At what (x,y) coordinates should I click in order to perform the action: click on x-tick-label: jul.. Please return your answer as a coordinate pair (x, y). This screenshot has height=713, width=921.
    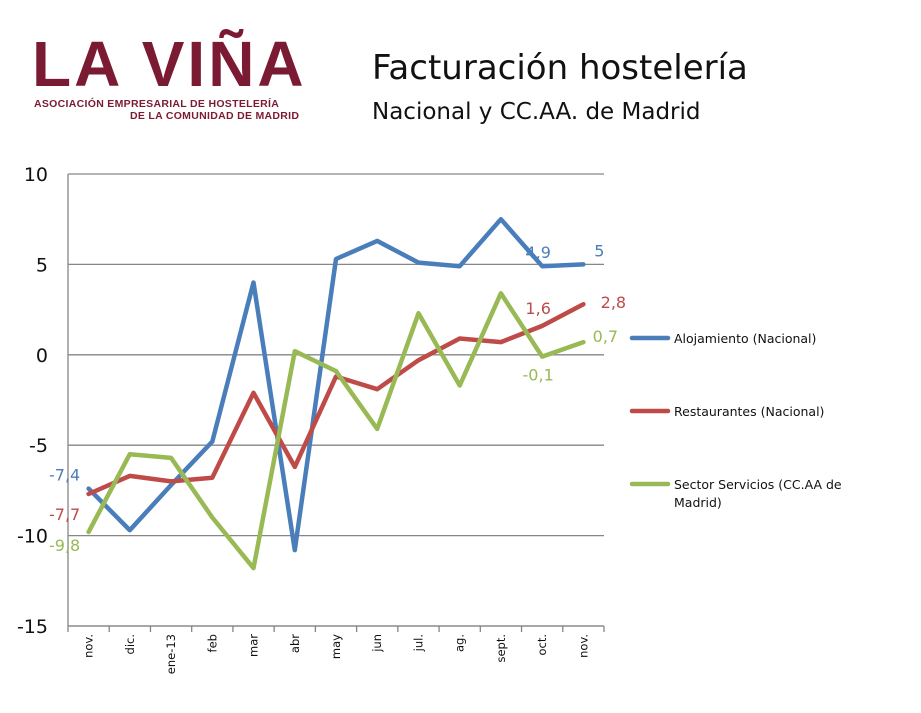
    Looking at the image, I should click on (418, 643).